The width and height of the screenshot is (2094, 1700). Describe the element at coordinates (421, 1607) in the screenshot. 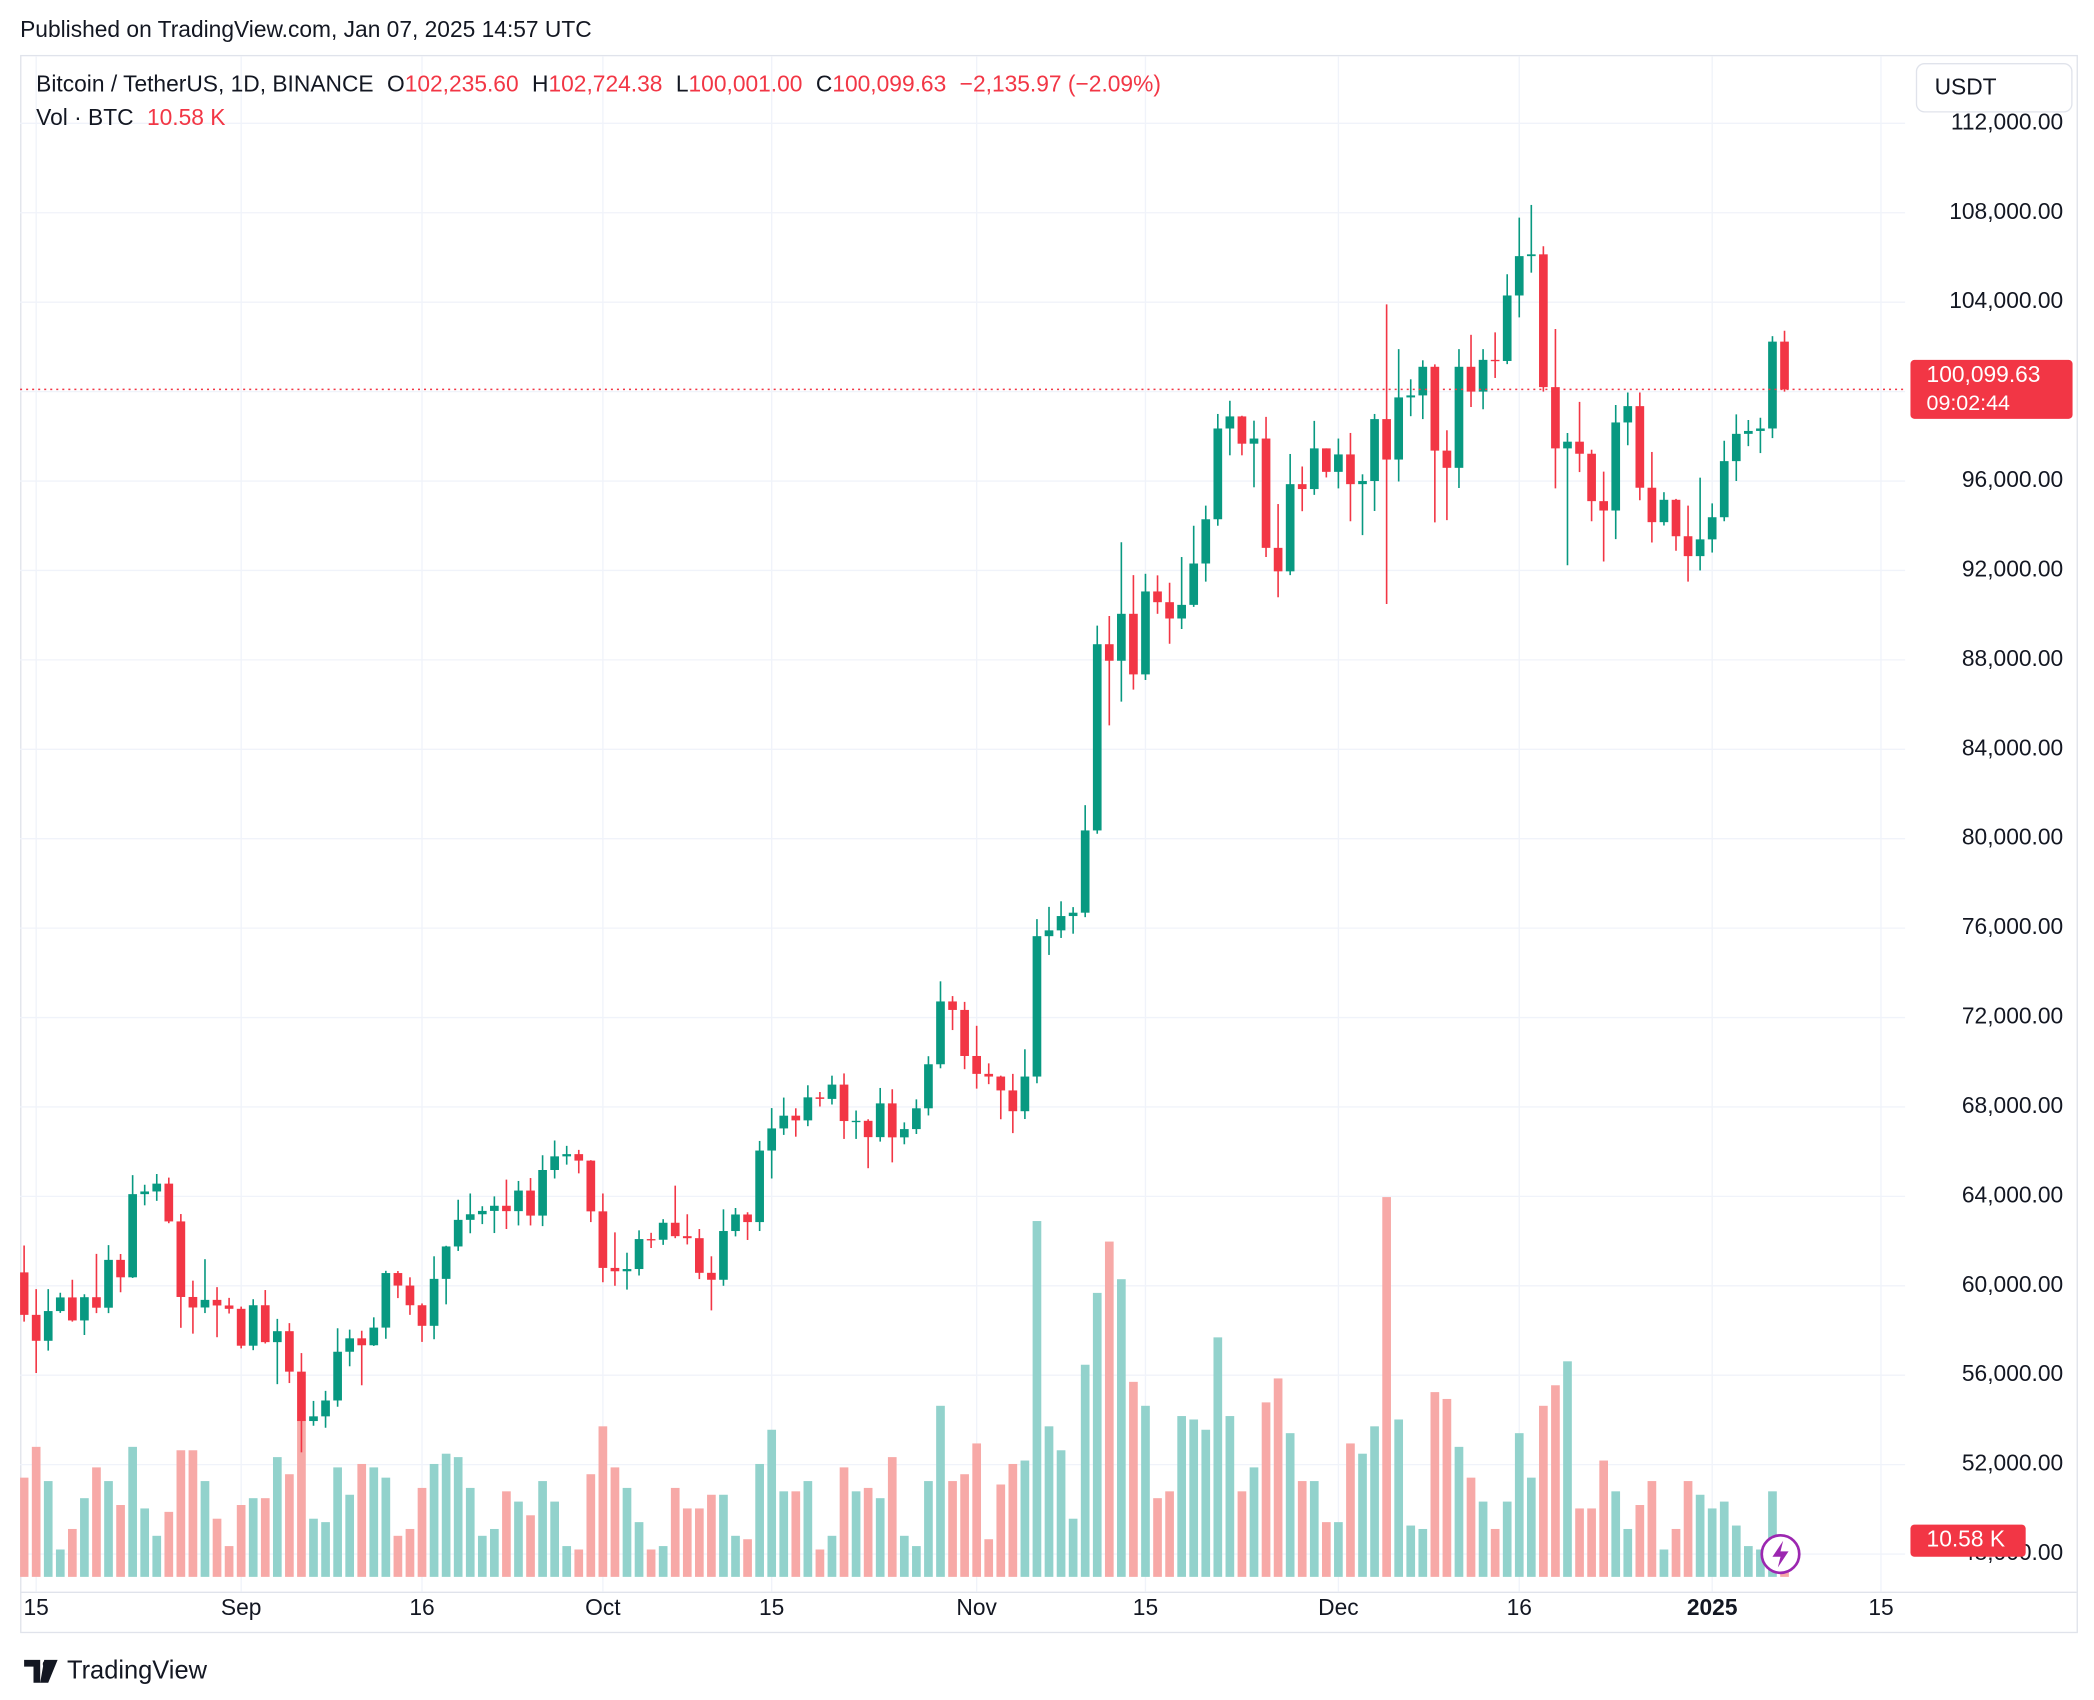

I see `x-tick-label: 16` at that location.